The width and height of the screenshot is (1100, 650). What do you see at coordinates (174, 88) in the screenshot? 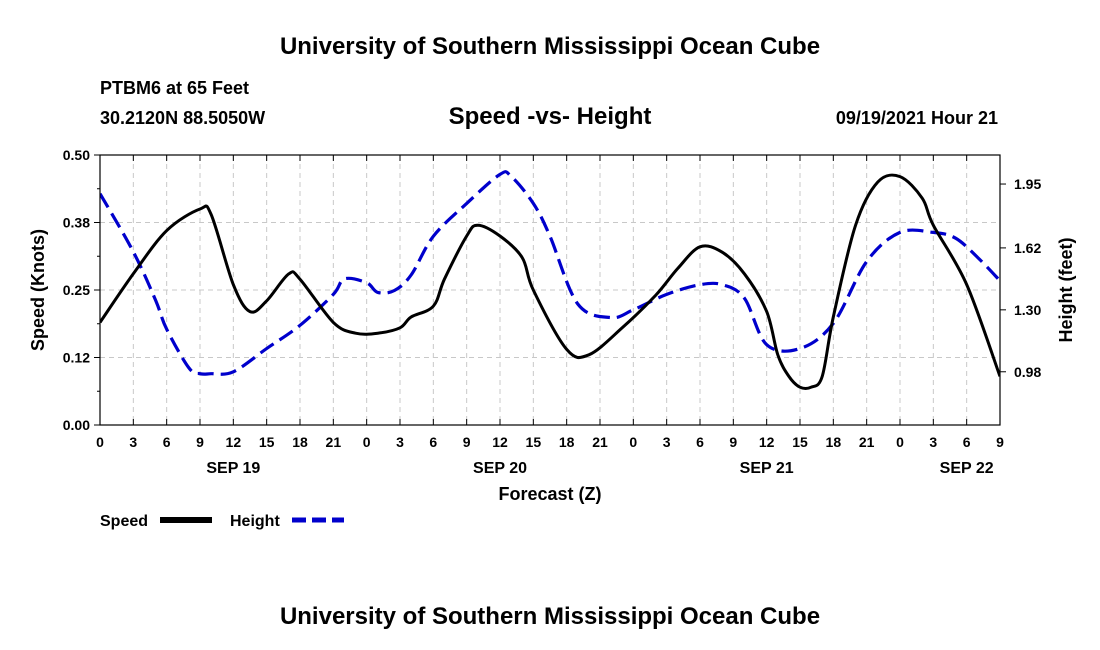
I see `station-label: PTBM6 at 65 Feet` at bounding box center [174, 88].